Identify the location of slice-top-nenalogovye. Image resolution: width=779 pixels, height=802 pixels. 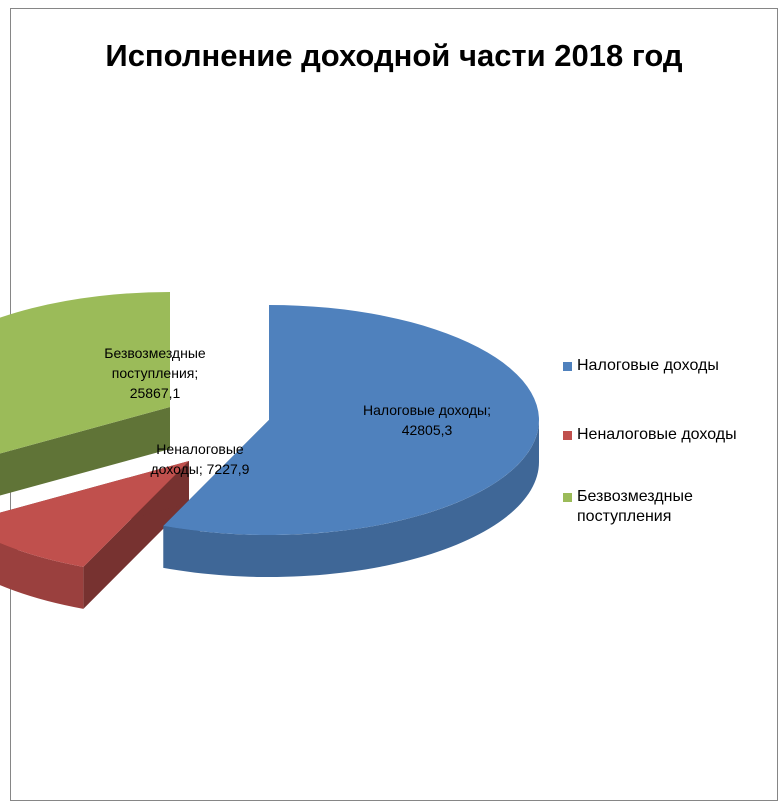
(94, 514).